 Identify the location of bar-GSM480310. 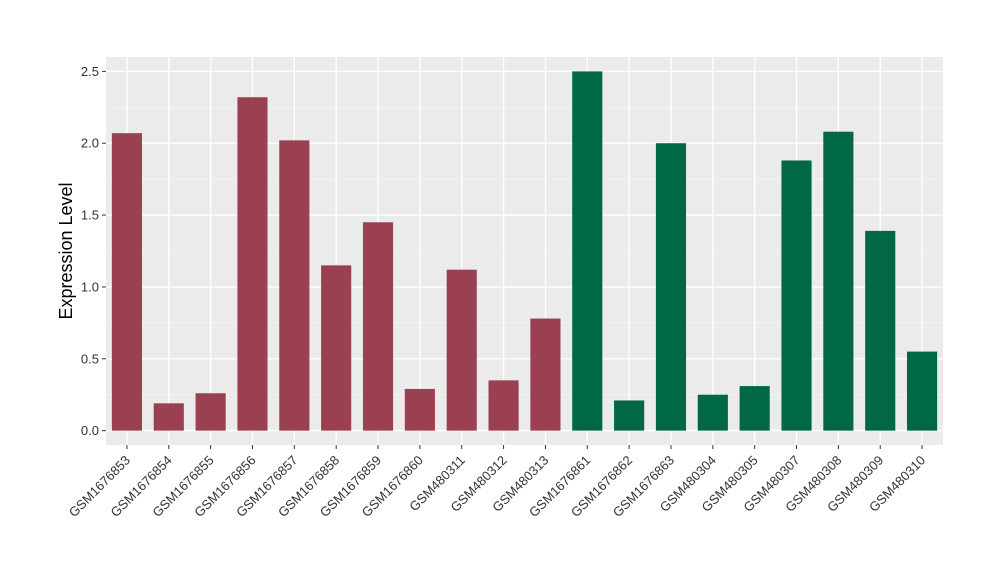
(922, 391).